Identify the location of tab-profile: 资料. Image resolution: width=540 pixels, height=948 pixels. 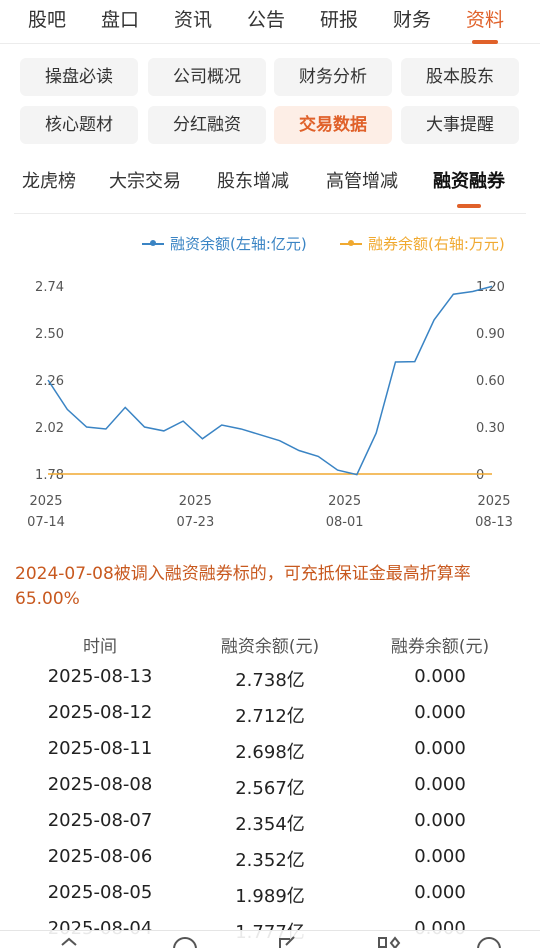
(485, 25).